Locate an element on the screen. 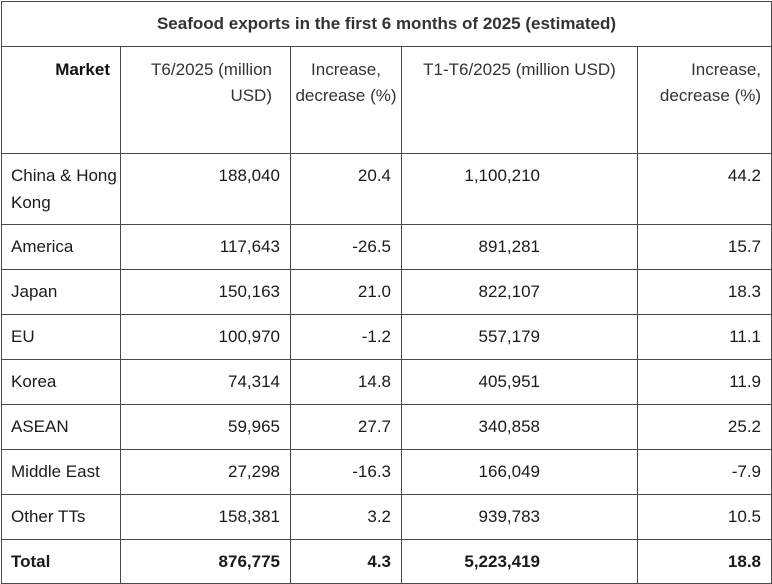 Image resolution: width=772 pixels, height=584 pixels. total-t1: 5,223,419 is located at coordinates (519, 561).